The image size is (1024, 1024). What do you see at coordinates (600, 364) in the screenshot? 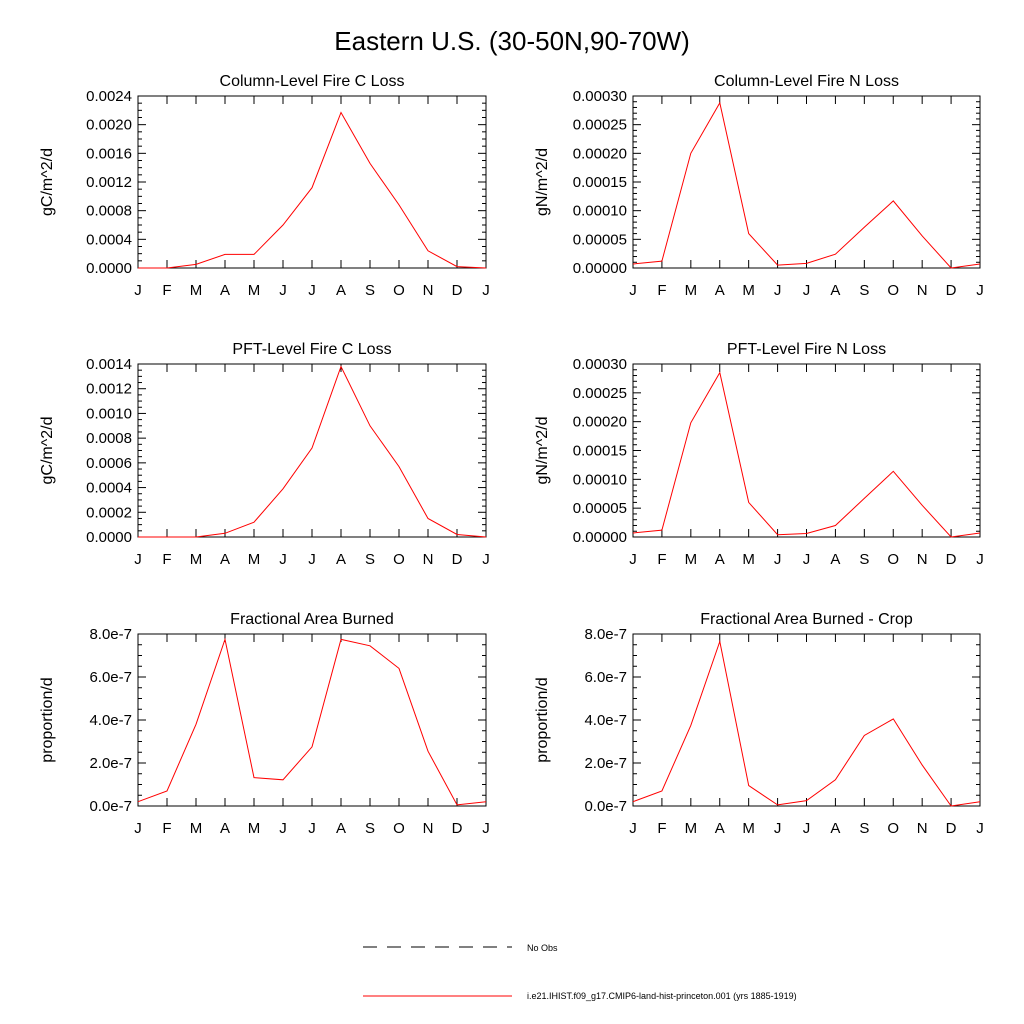
I see `y-tick-label: 0.00030` at bounding box center [600, 364].